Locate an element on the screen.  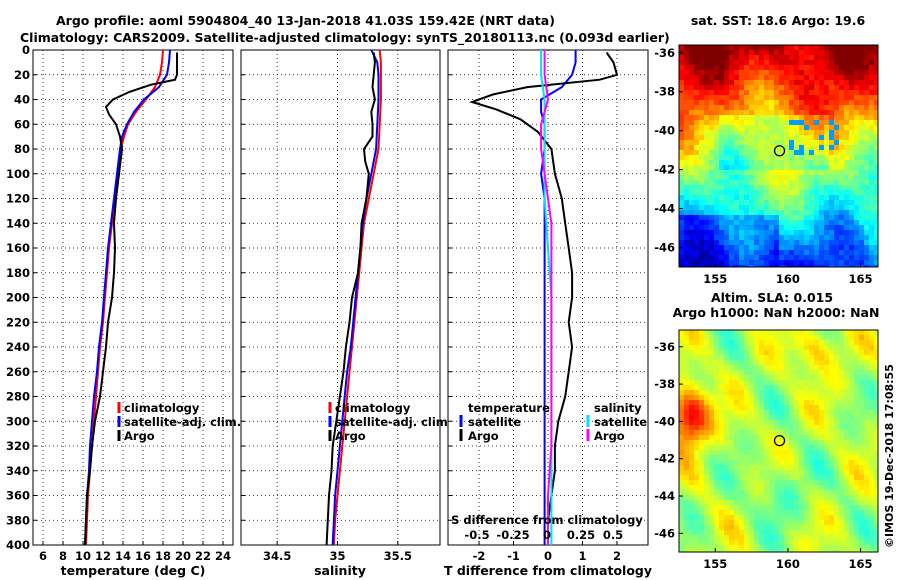
depth-tick-label: 120 is located at coordinates (18, 199).